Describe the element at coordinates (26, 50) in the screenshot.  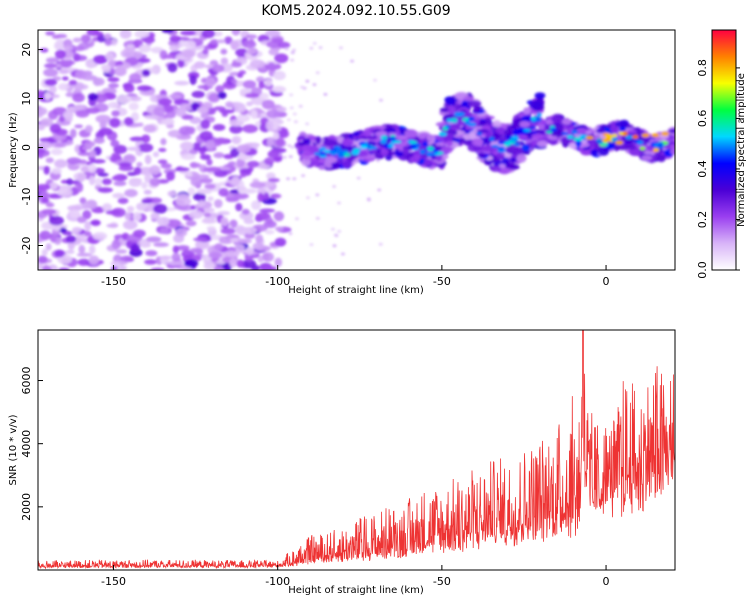
I see `y-tick-label: 20` at that location.